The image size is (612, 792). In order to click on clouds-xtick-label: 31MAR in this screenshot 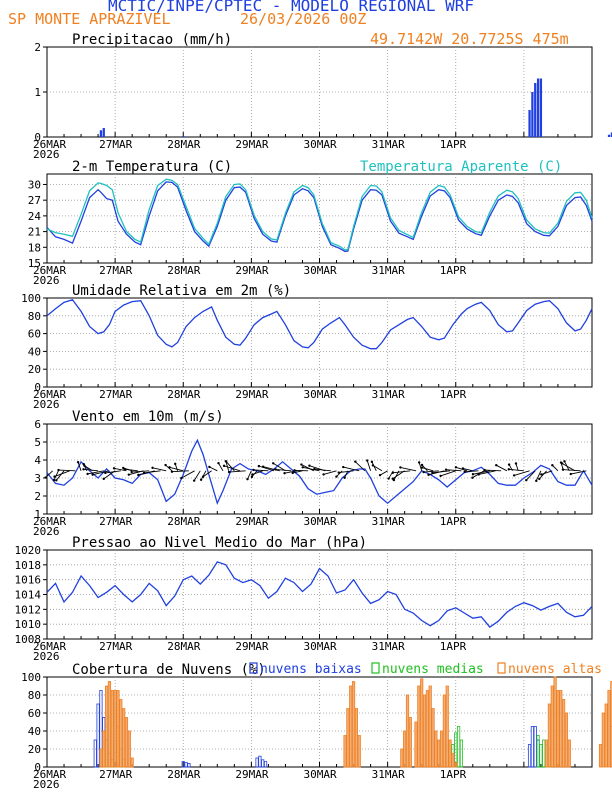, I will do `click(388, 774)`.